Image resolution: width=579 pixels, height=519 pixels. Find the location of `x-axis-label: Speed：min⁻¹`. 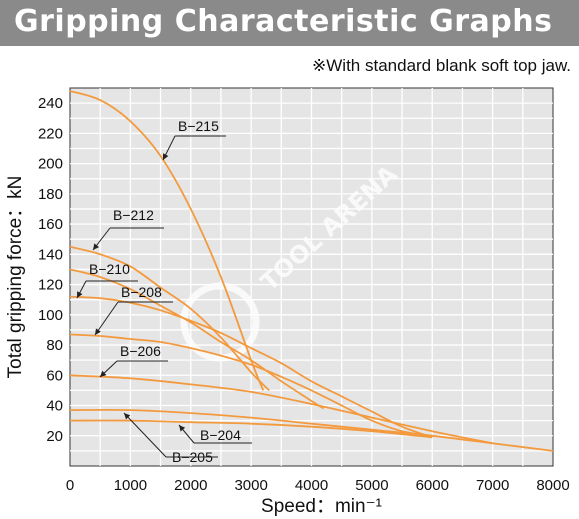

x-axis-label: Speed：min⁻¹ is located at coordinates (321, 506).